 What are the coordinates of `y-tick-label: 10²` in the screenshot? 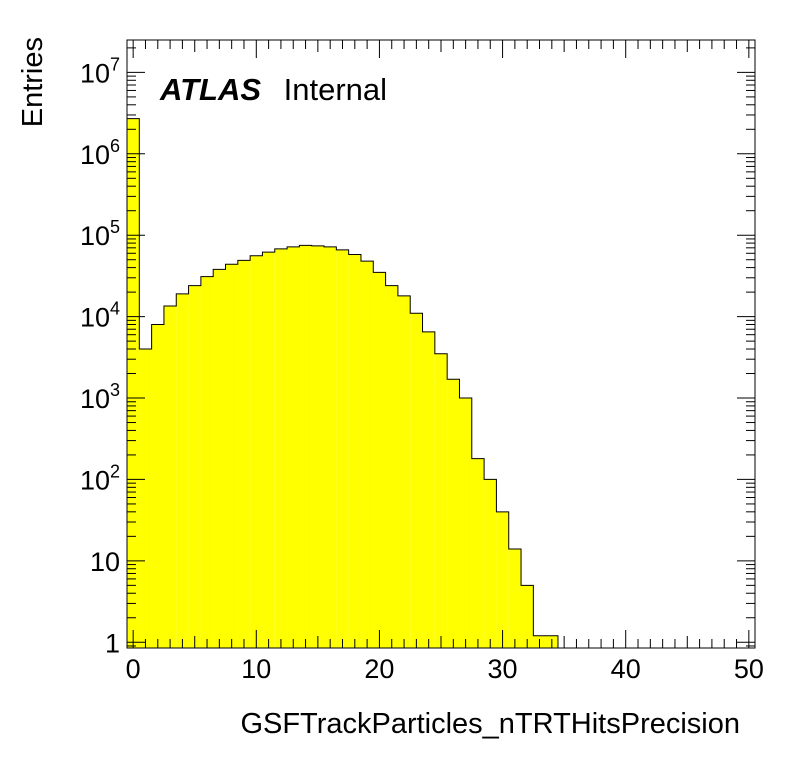 It's located at (100, 478).